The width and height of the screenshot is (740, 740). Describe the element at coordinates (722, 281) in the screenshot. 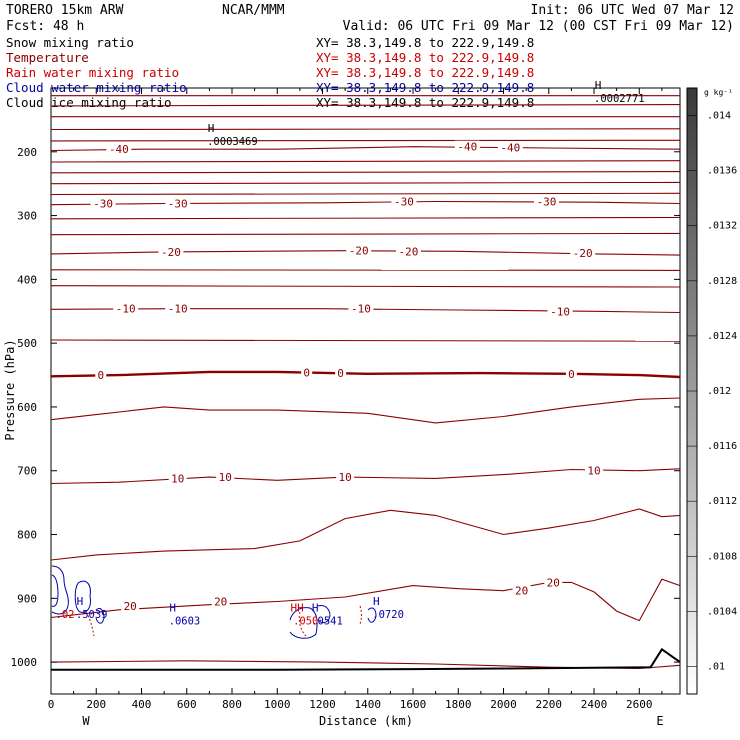

I see `colorbar-tick-label: .0128` at that location.